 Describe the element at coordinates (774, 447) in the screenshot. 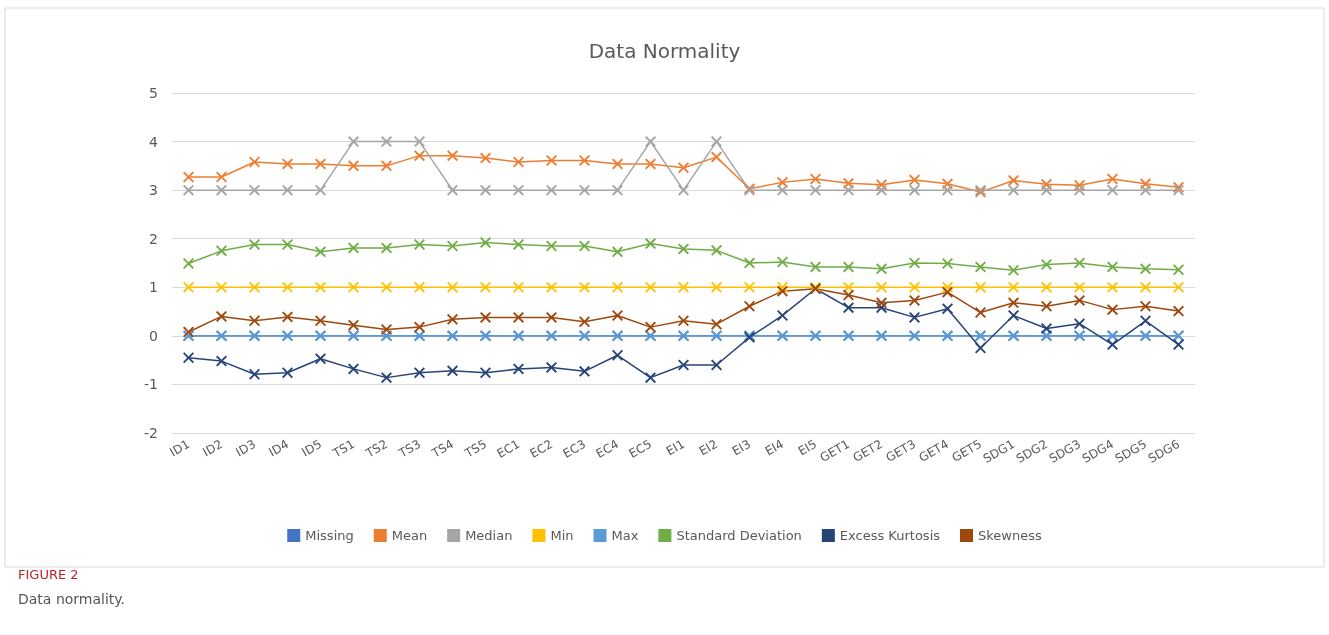

I see `x-tick-label: EI4` at that location.